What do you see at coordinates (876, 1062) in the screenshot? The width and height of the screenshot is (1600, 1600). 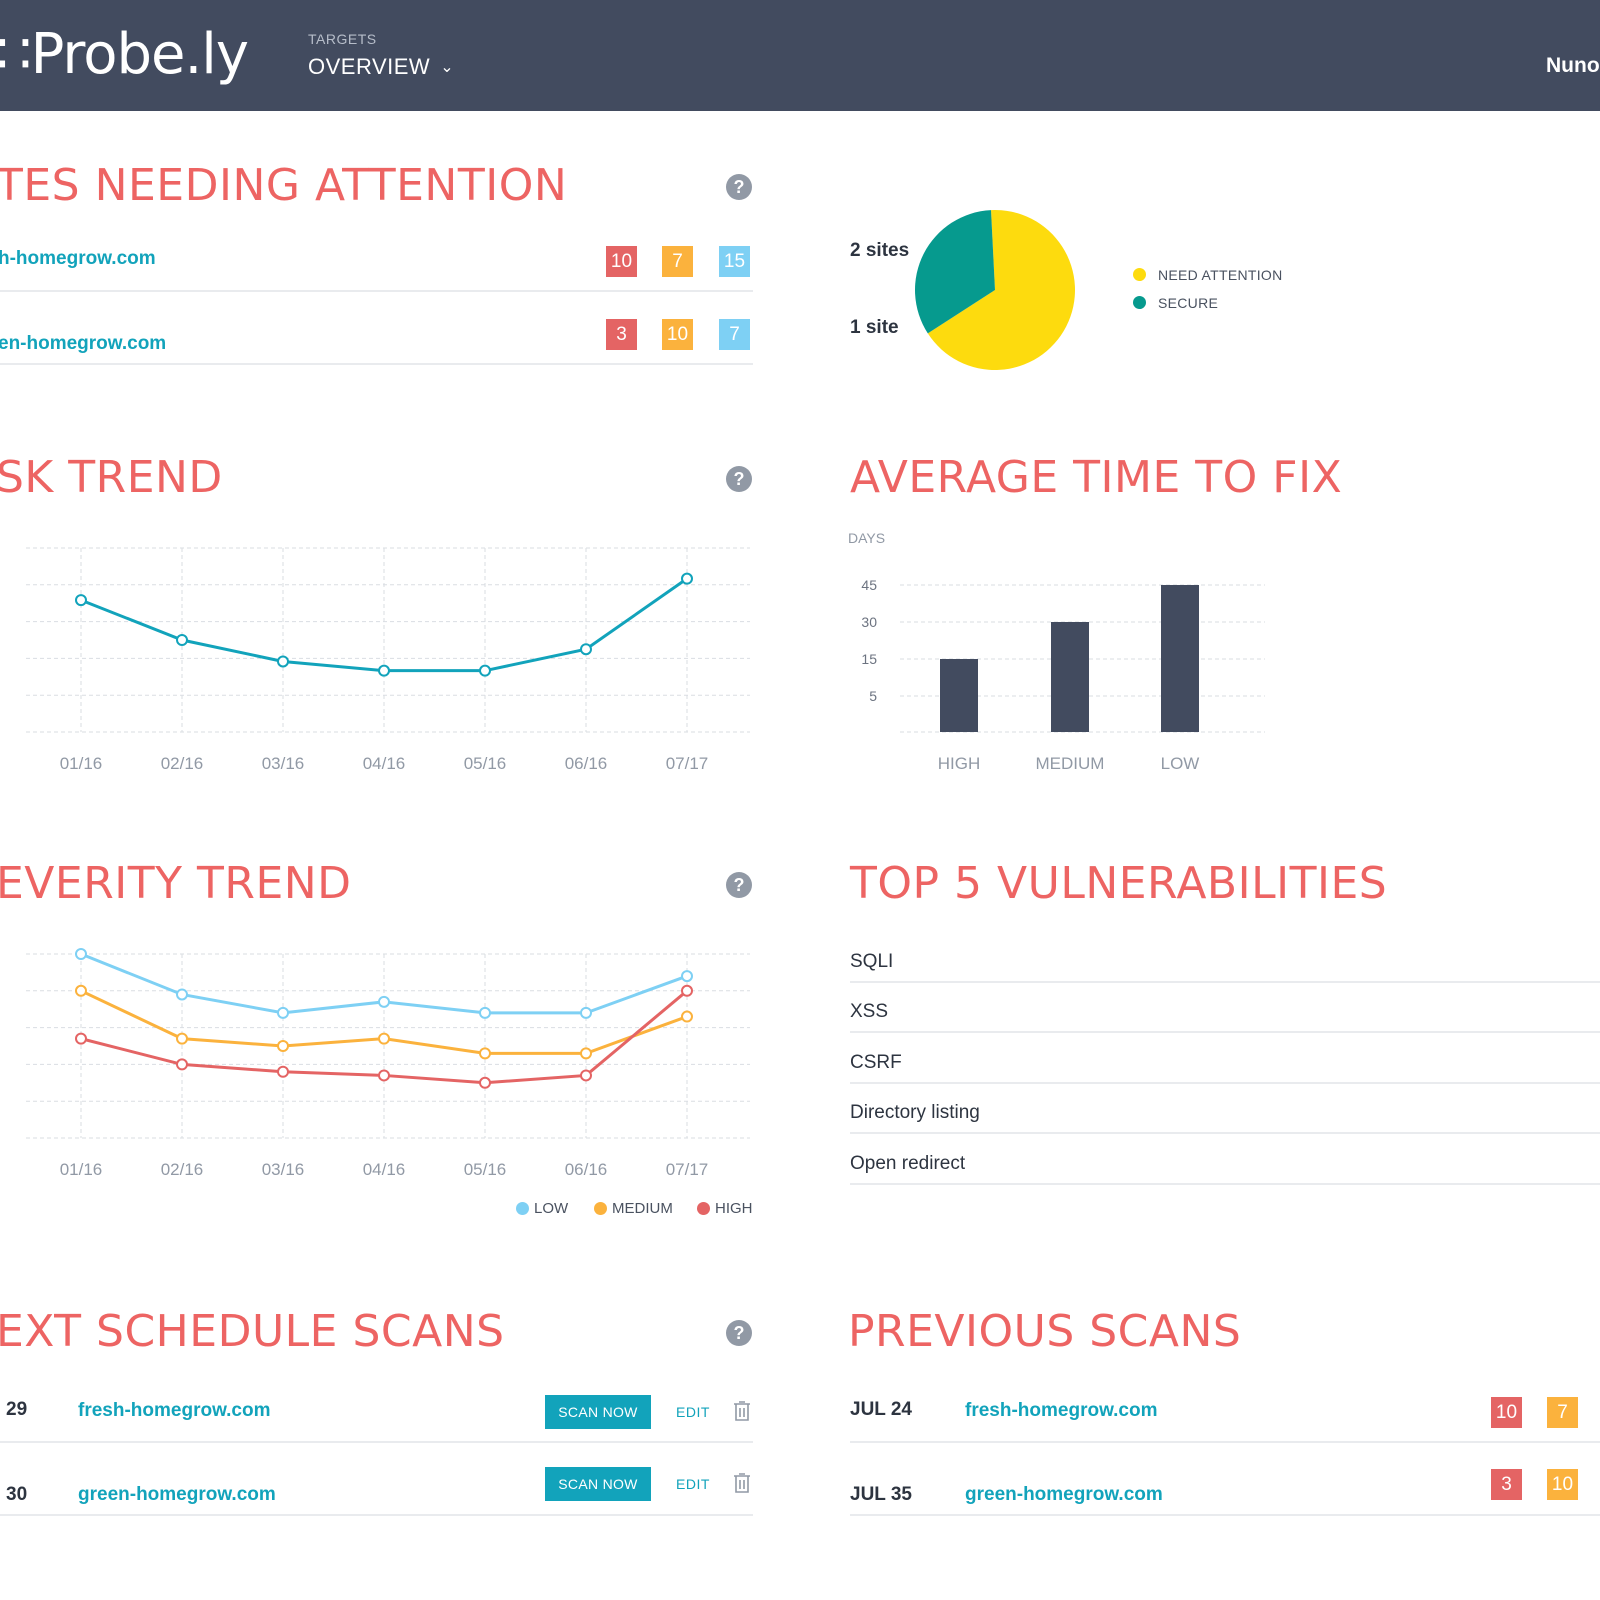 I see `vulnerability-item: CSRF` at bounding box center [876, 1062].